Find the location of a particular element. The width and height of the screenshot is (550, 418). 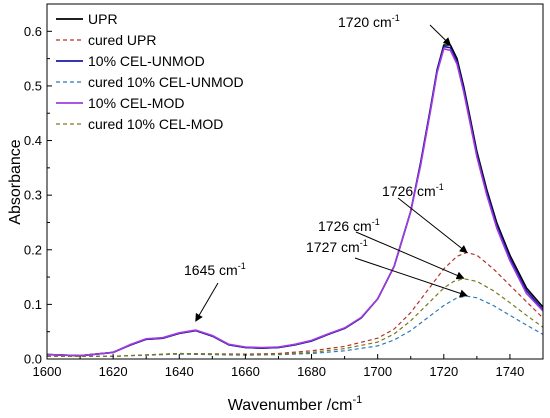

annotation-label: 1727 cm-1 is located at coordinates (337, 246).